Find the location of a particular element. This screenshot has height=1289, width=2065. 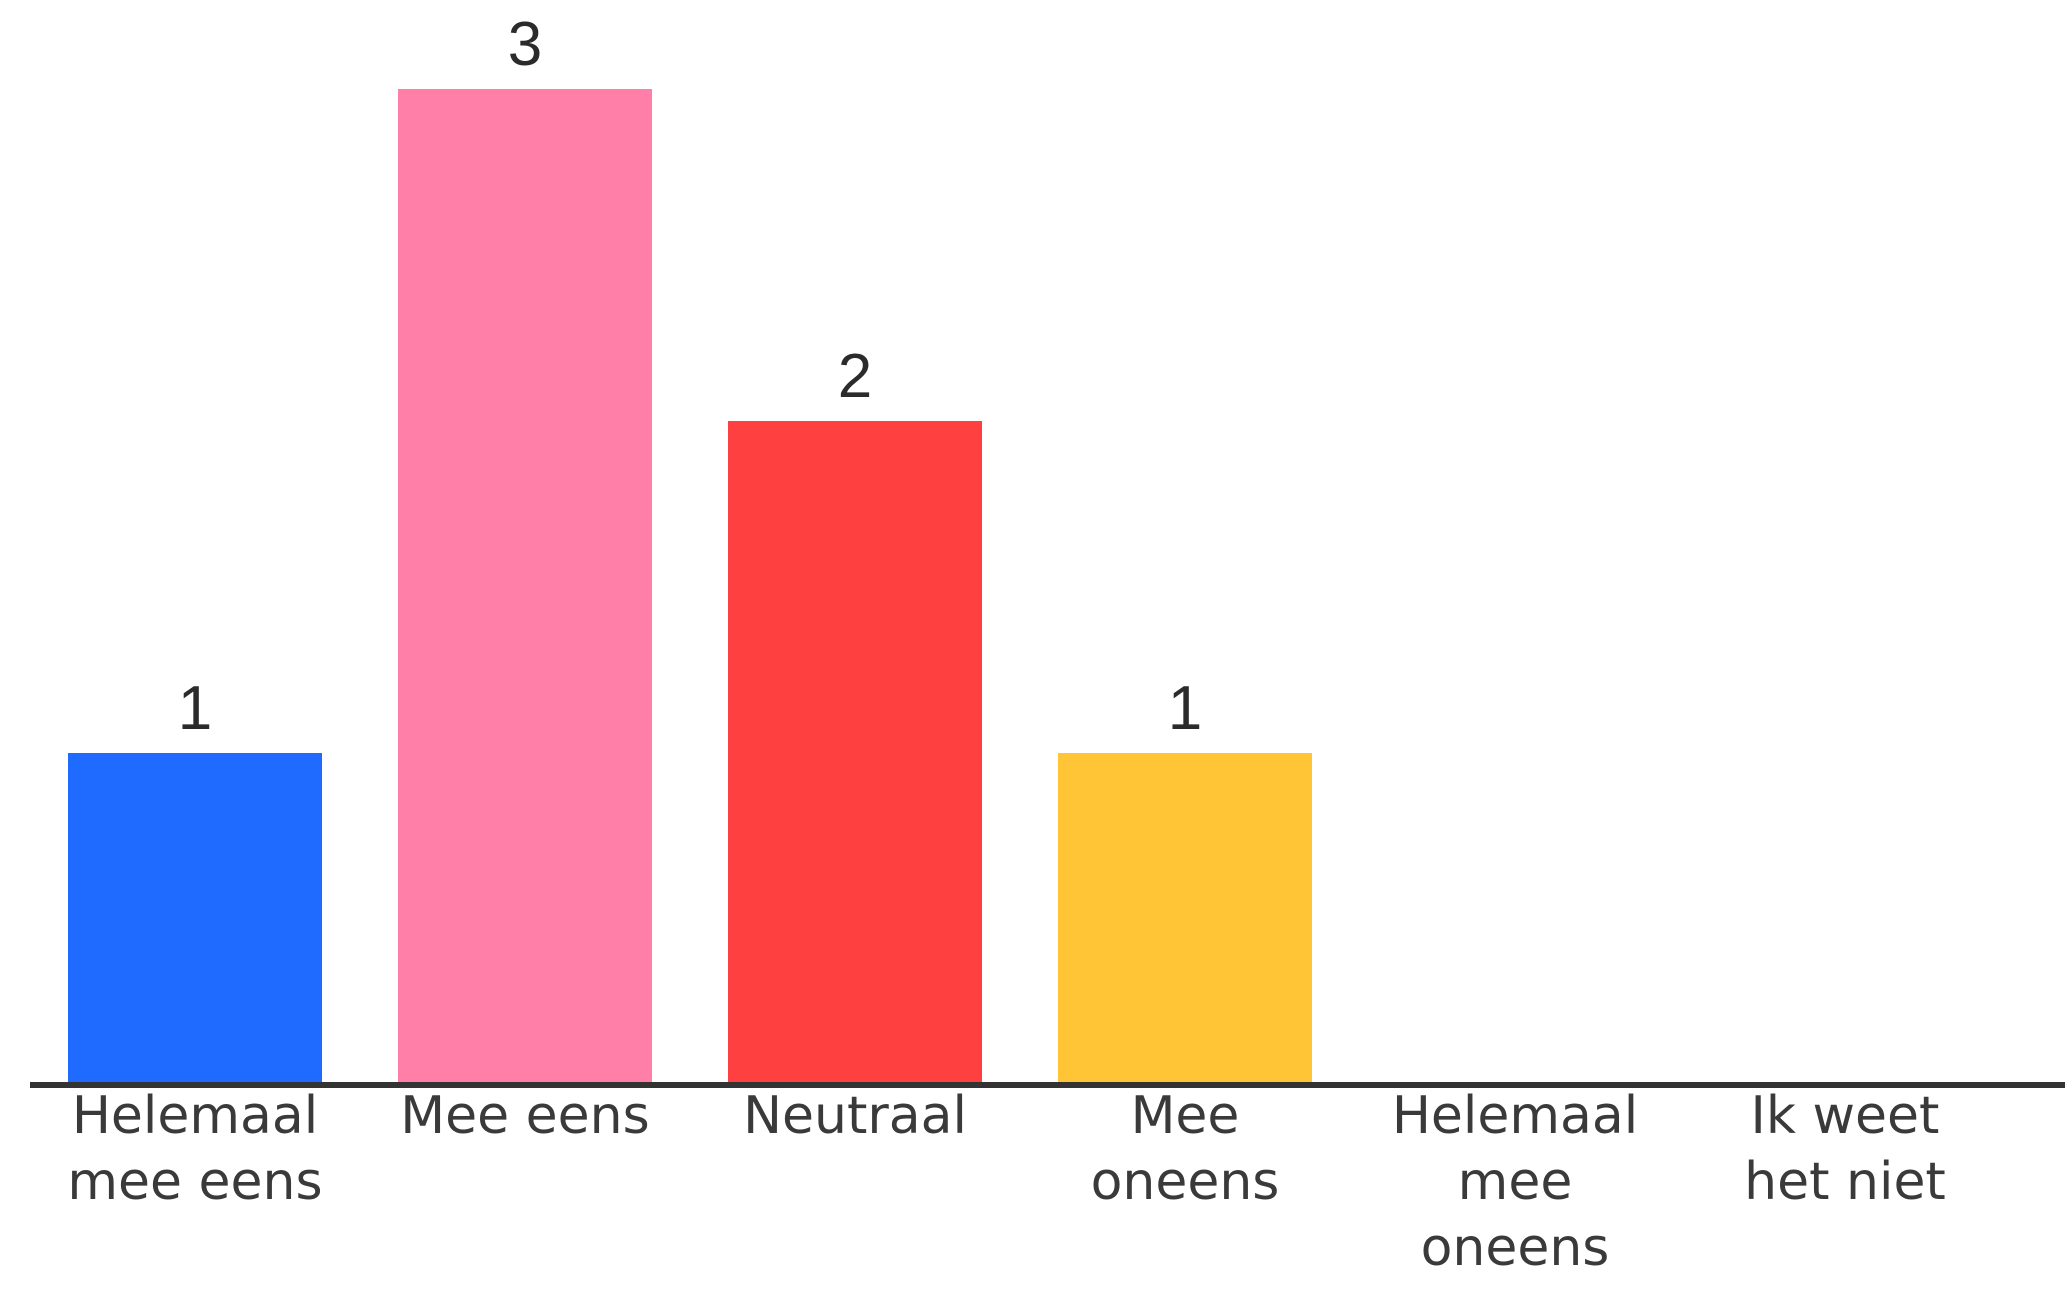

category-label-4: Mee oneens is located at coordinates (1185, 1149).